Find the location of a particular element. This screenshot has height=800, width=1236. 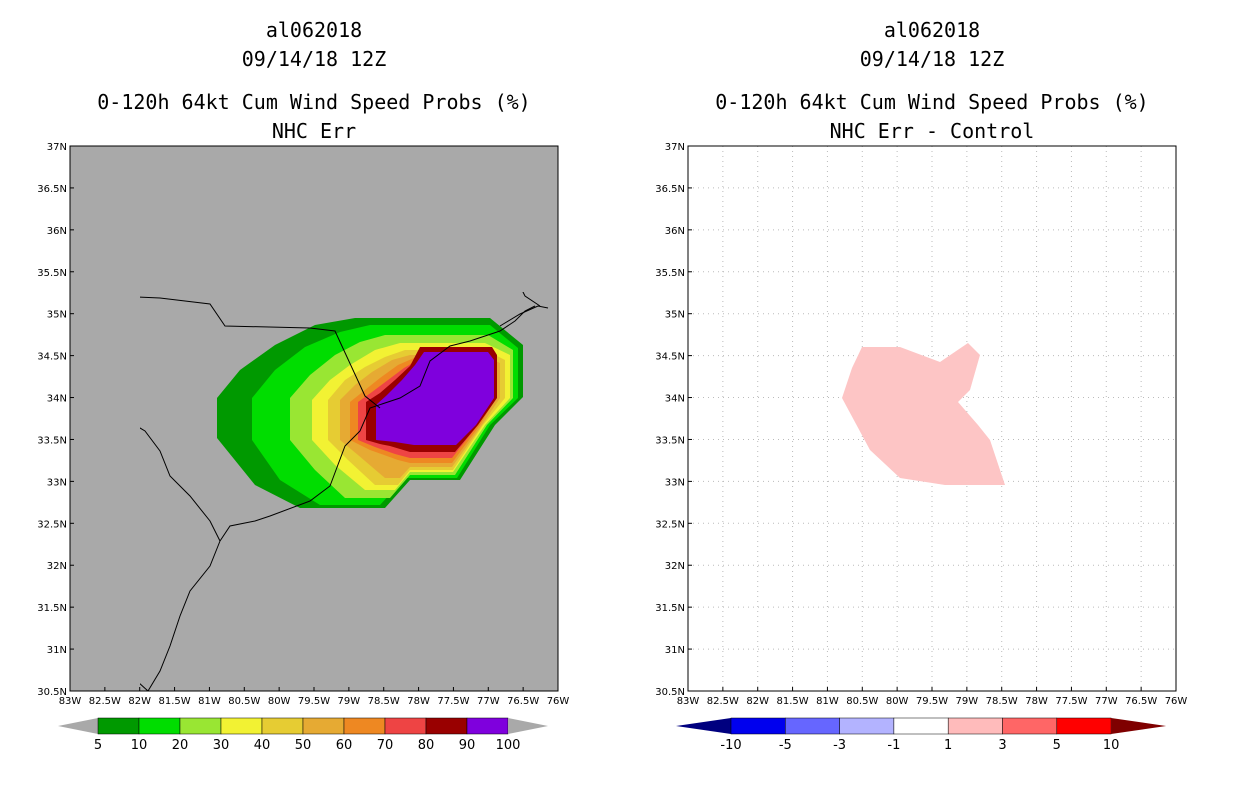

right-title-date: 09/14/18 12Z is located at coordinates (932, 59).